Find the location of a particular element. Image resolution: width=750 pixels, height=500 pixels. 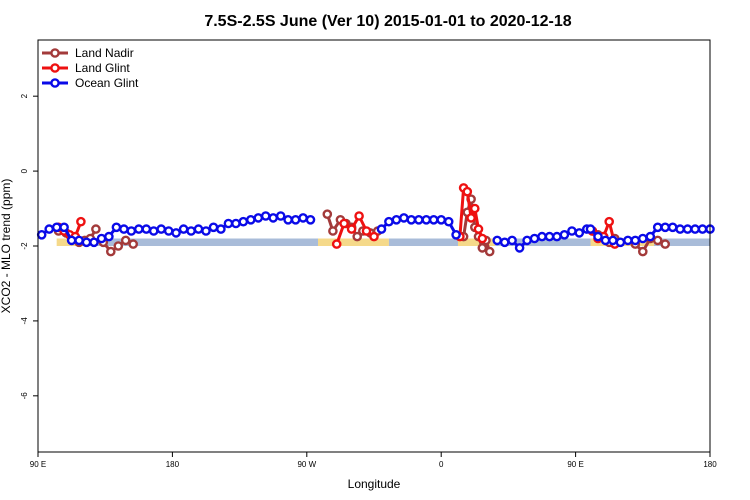

legend-swatch-marker is located at coordinates (55, 53).